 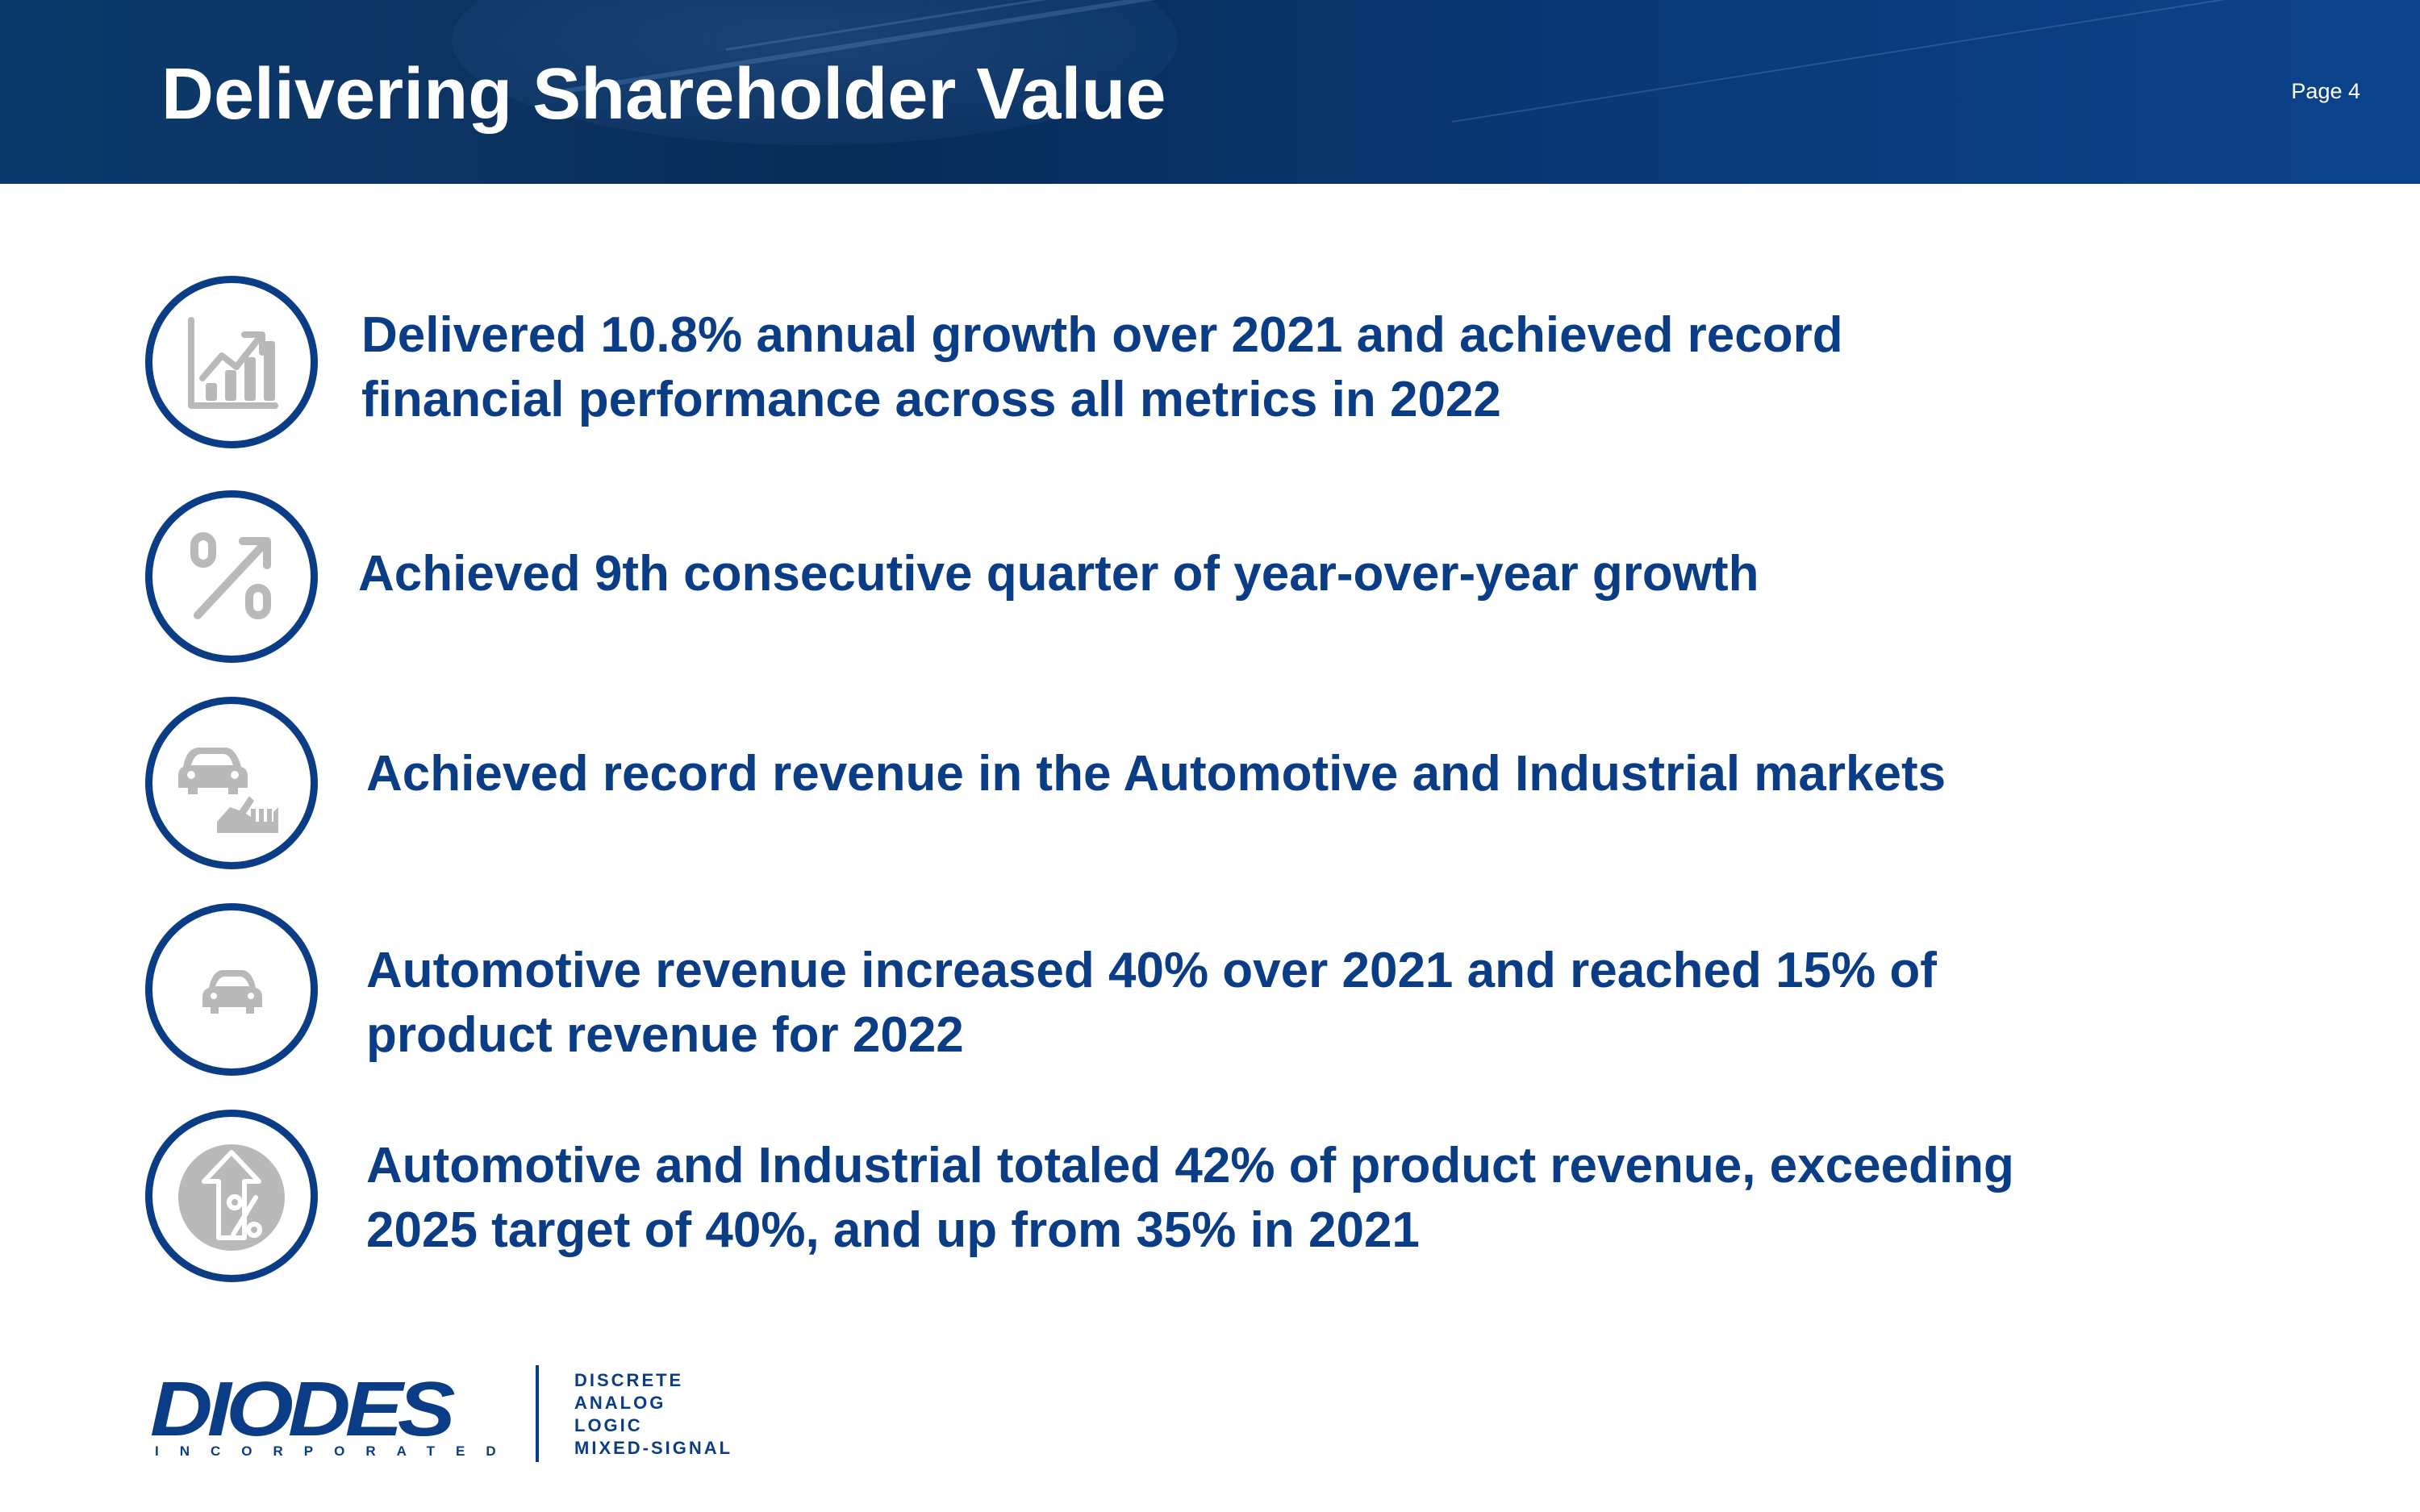 I want to click on company-logo: DIODES INCORPORATED, so click(x=333, y=1413).